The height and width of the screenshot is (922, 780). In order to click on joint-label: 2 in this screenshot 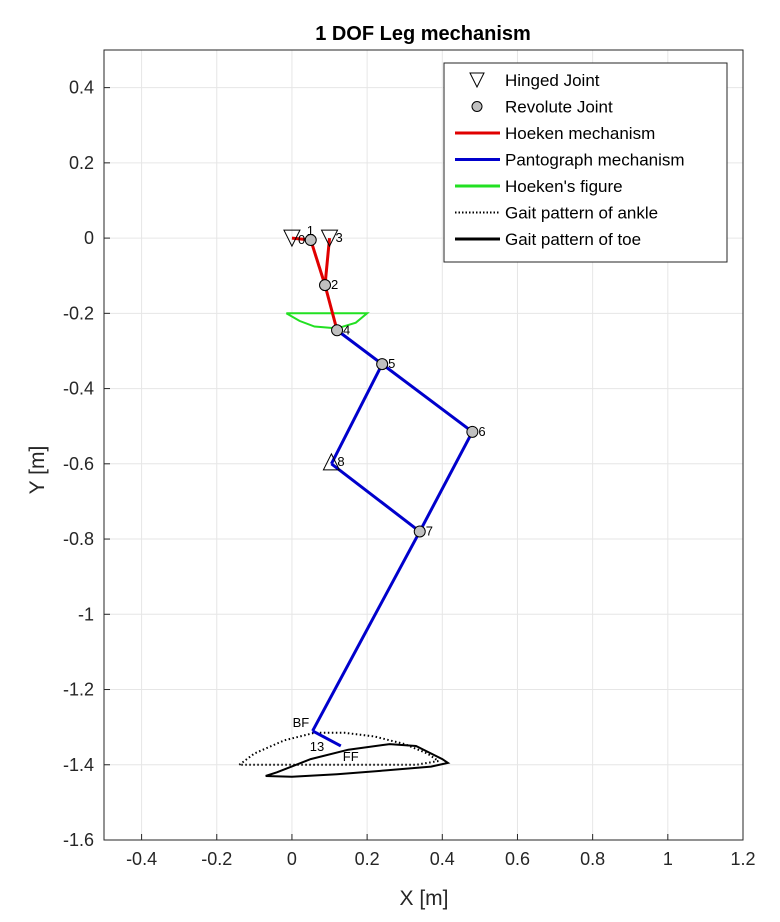, I will do `click(334, 284)`.